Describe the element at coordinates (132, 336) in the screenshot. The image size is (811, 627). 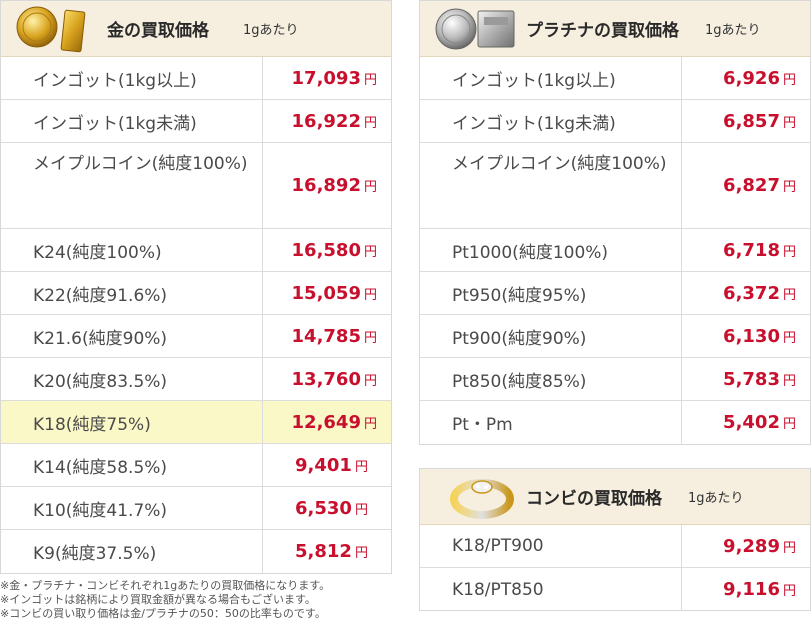
I see `item-name: K21.6(純度90%)` at that location.